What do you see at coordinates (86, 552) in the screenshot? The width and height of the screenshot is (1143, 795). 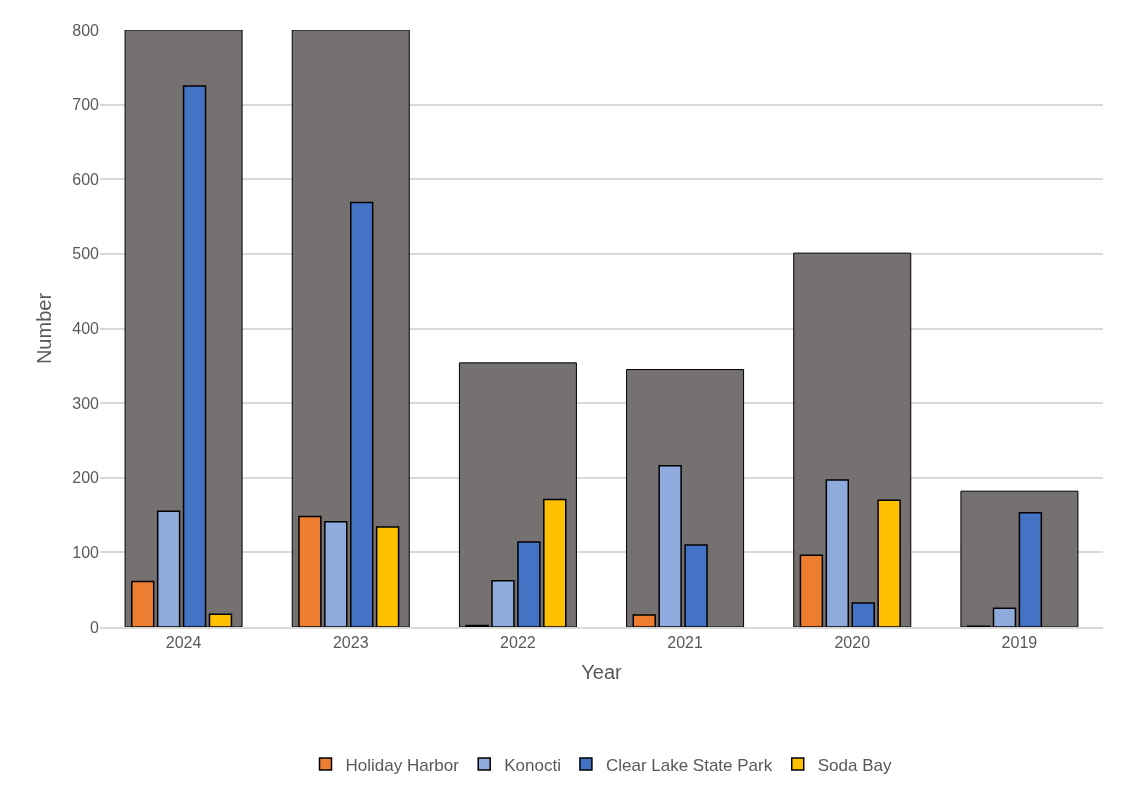 I see `y-tick-label: 100` at bounding box center [86, 552].